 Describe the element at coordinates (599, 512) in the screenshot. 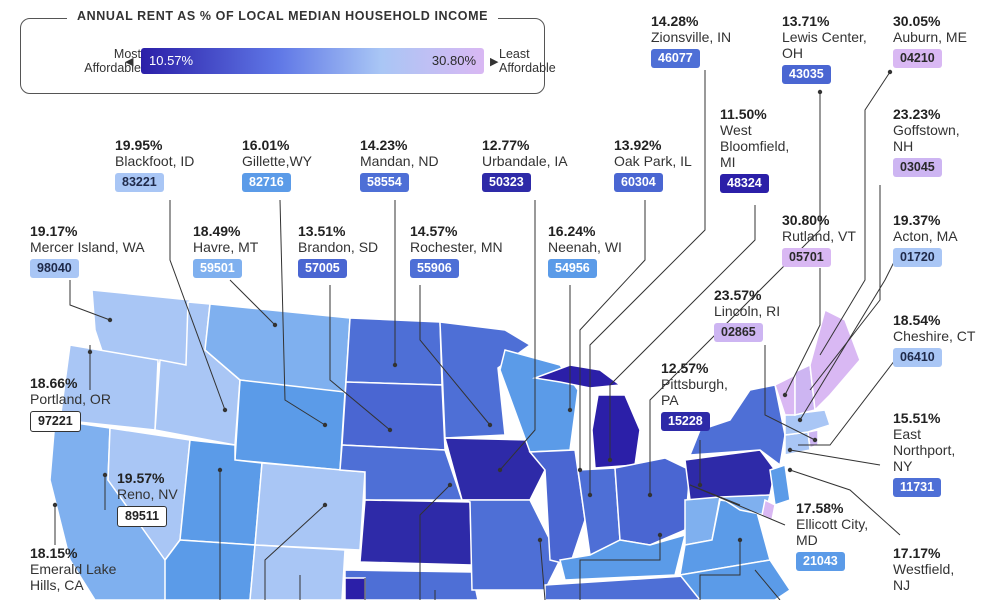

I see `state-indiana` at that location.